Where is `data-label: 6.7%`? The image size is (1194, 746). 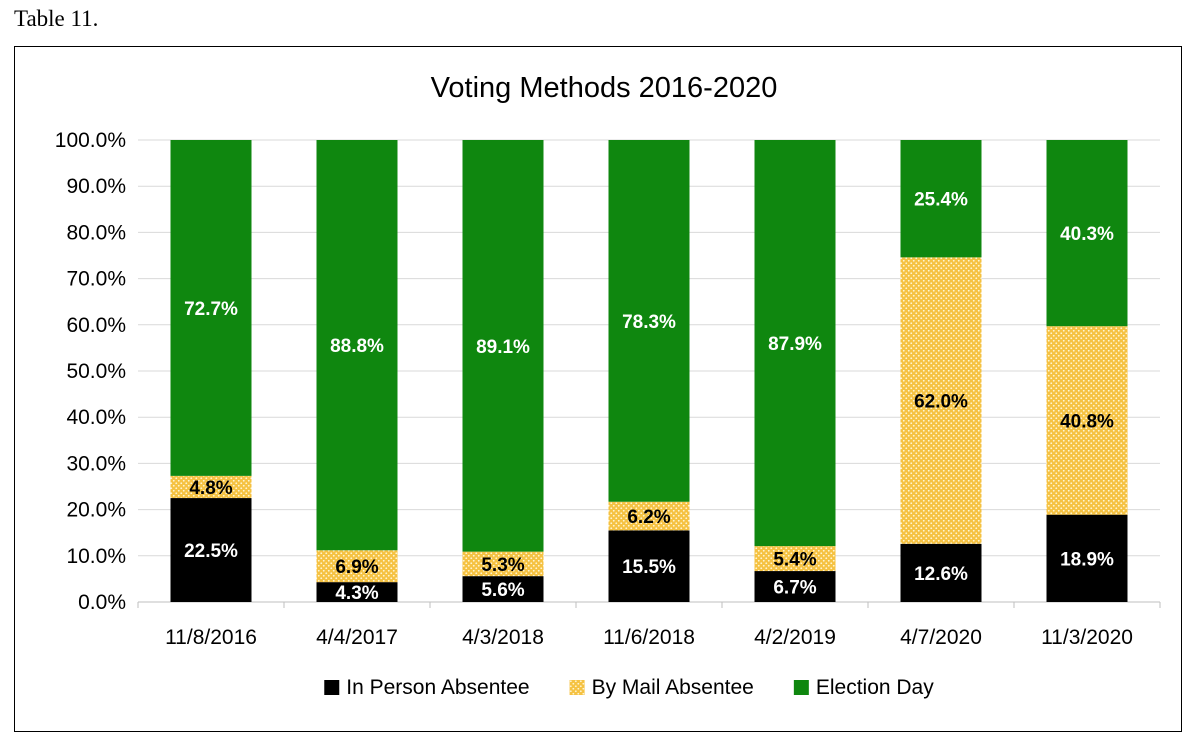 data-label: 6.7% is located at coordinates (794, 588).